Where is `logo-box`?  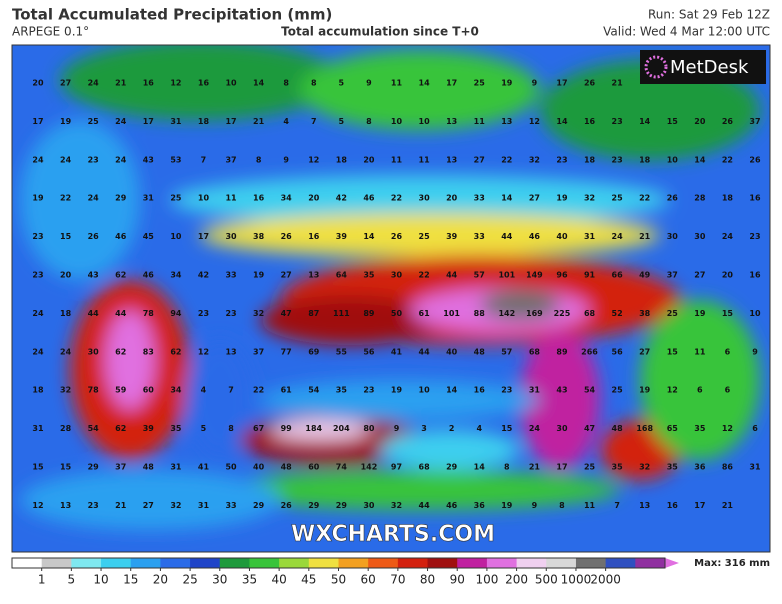
logo-box is located at coordinates (703, 67).